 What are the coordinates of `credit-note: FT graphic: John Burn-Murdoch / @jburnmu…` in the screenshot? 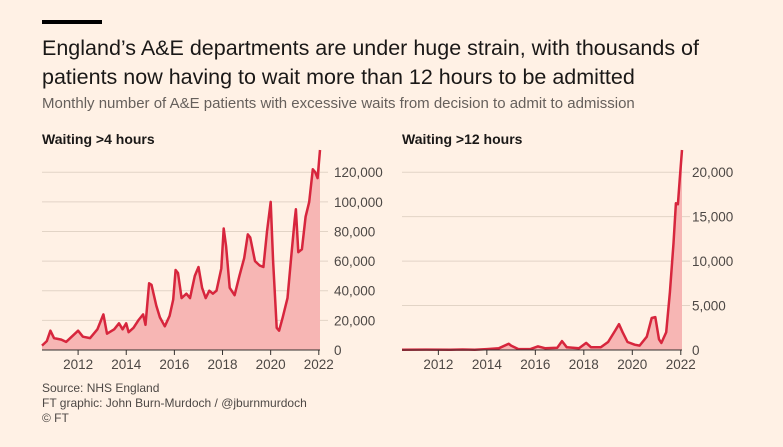 It's located at (174, 403).